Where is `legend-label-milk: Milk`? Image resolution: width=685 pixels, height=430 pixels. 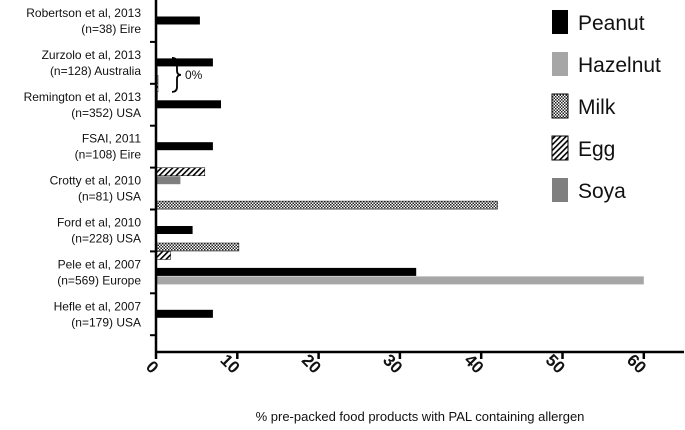 legend-label-milk: Milk is located at coordinates (597, 107).